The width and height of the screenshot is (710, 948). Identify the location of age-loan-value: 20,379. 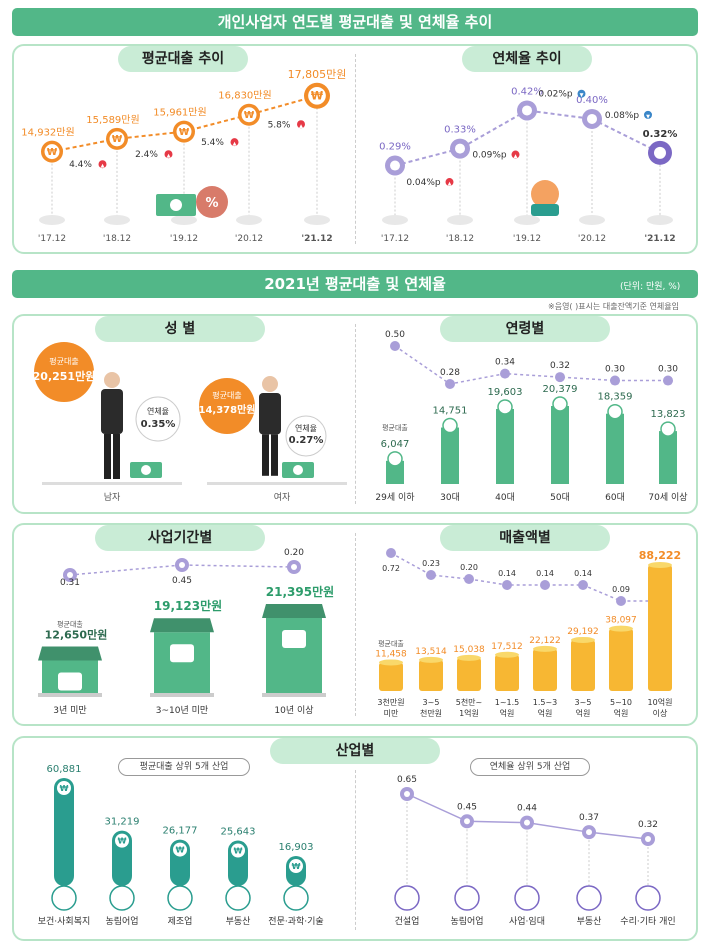
(560, 389).